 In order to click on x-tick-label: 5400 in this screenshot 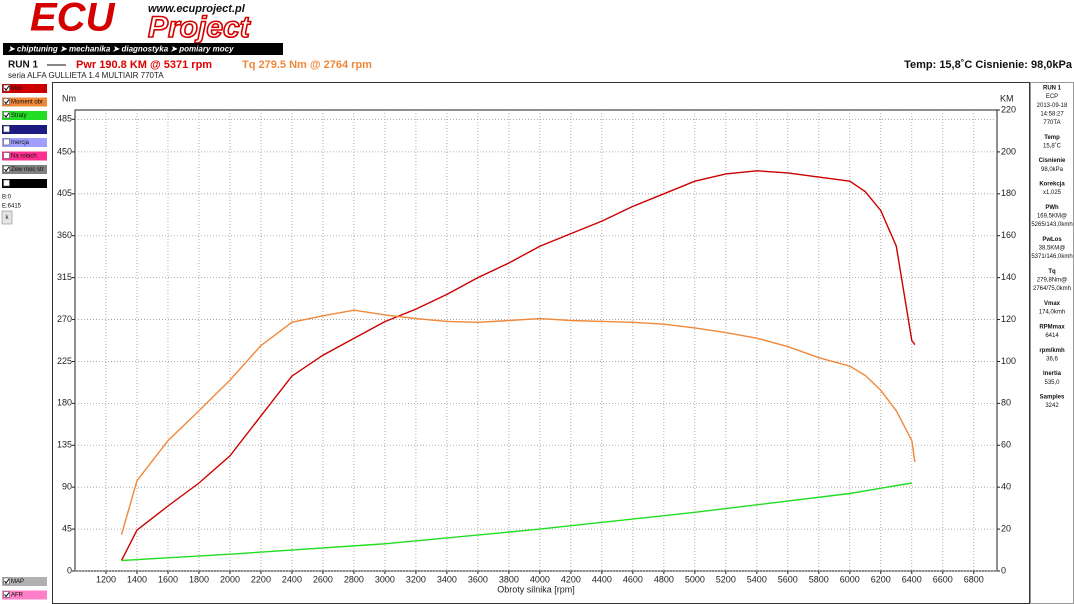, I will do `click(757, 579)`.